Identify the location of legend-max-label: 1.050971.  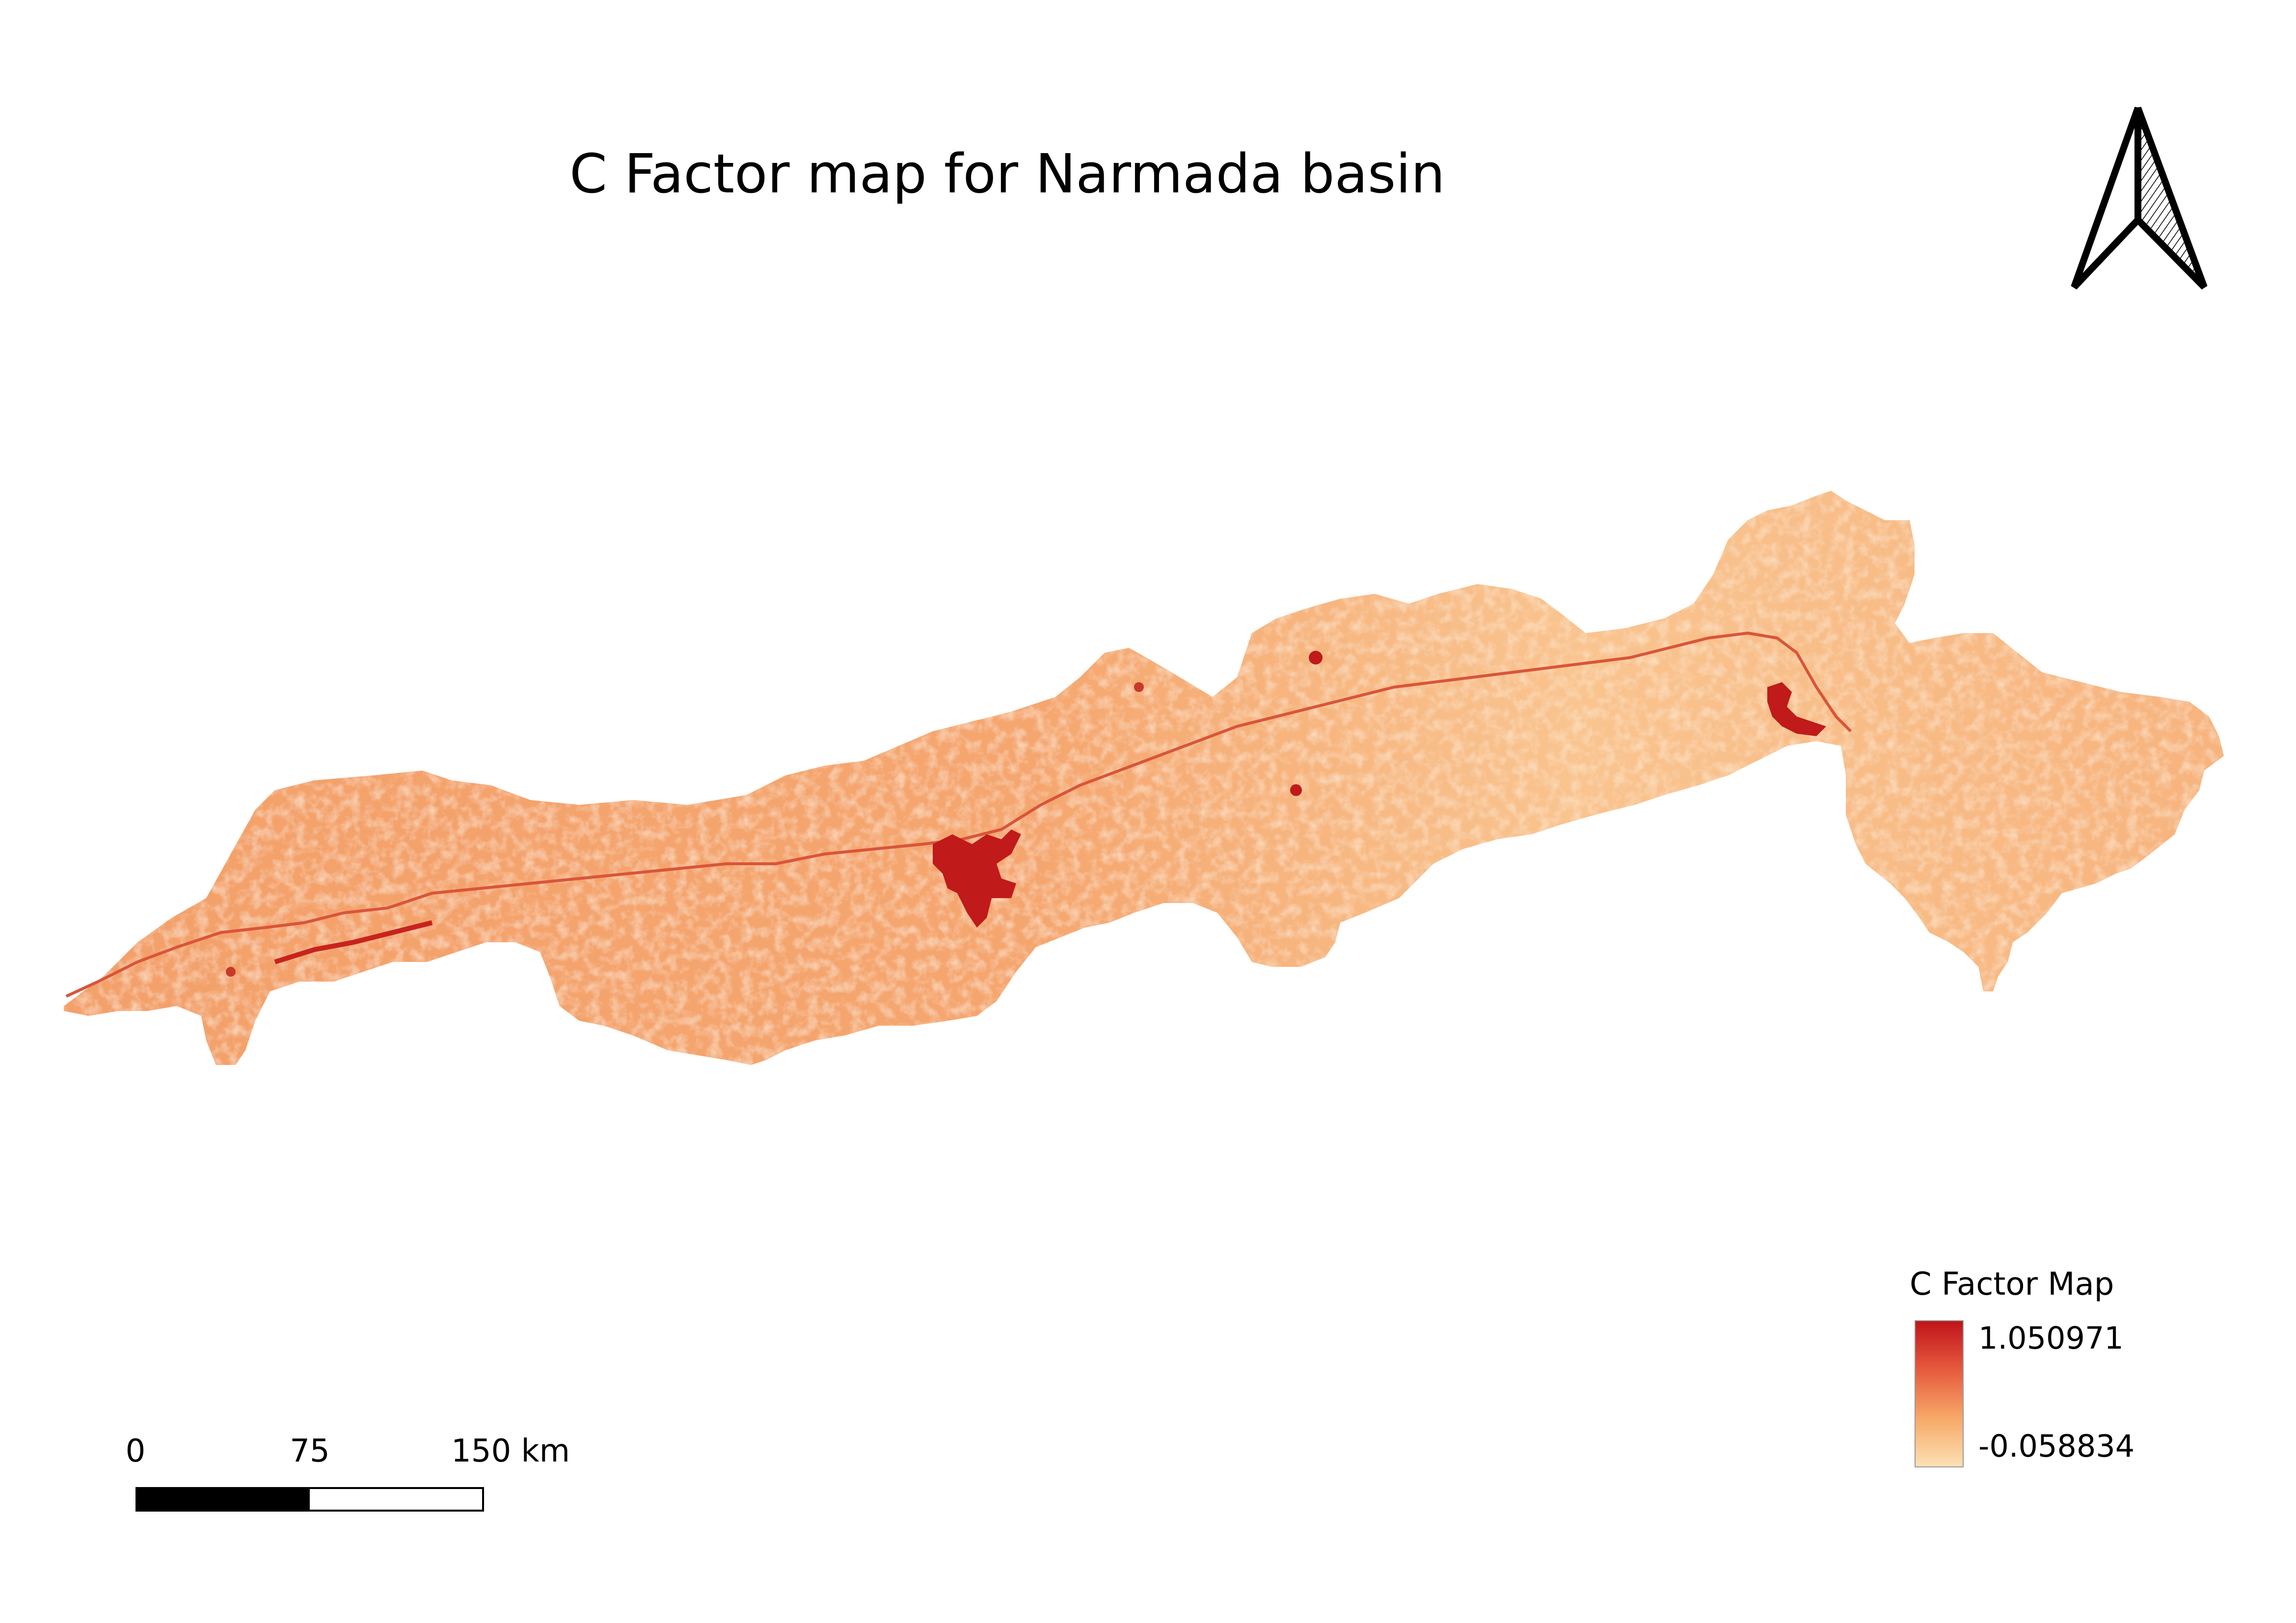
(2051, 1338).